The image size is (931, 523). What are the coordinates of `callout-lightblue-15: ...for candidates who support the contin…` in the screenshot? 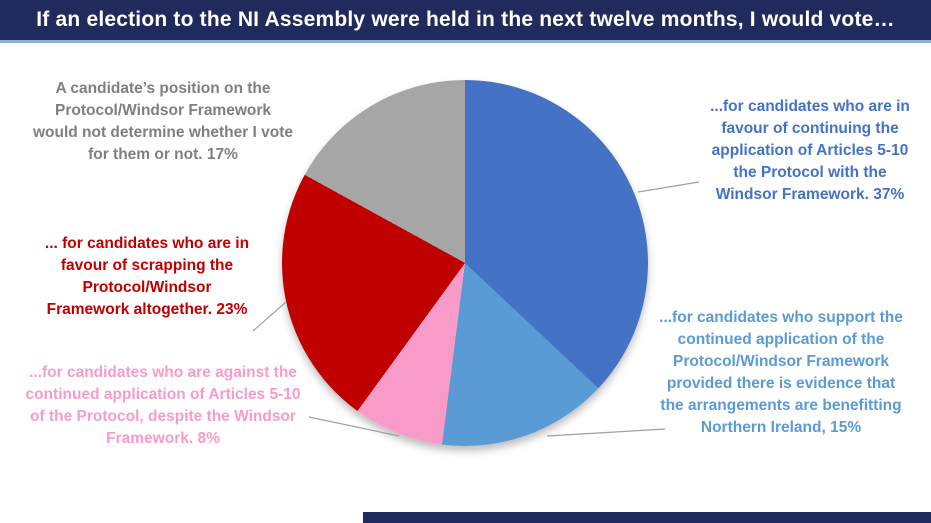 It's located at (781, 372).